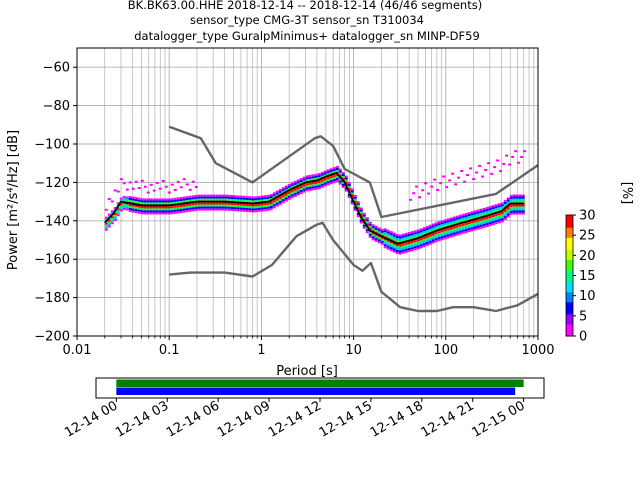  Describe the element at coordinates (626, 193) in the screenshot. I see `colorbar-label: [%]` at that location.